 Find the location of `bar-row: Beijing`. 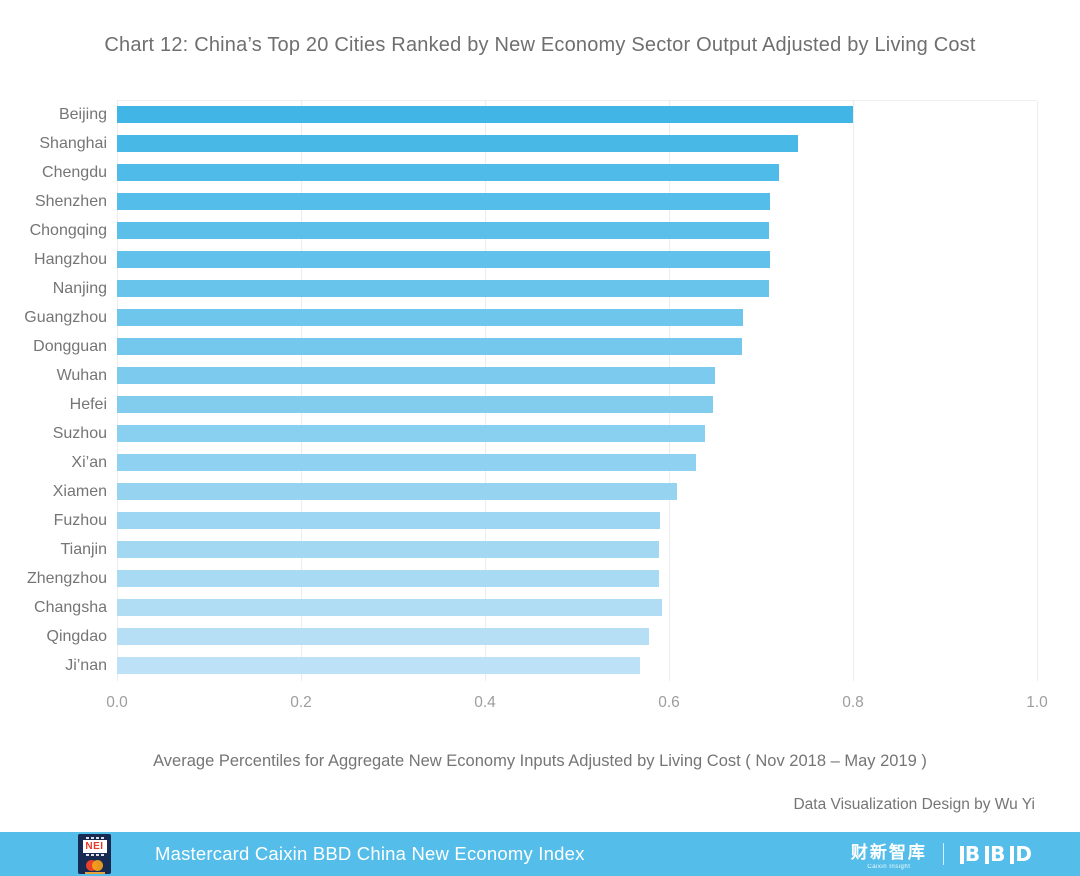

bar-row: Beijing is located at coordinates (540, 114).